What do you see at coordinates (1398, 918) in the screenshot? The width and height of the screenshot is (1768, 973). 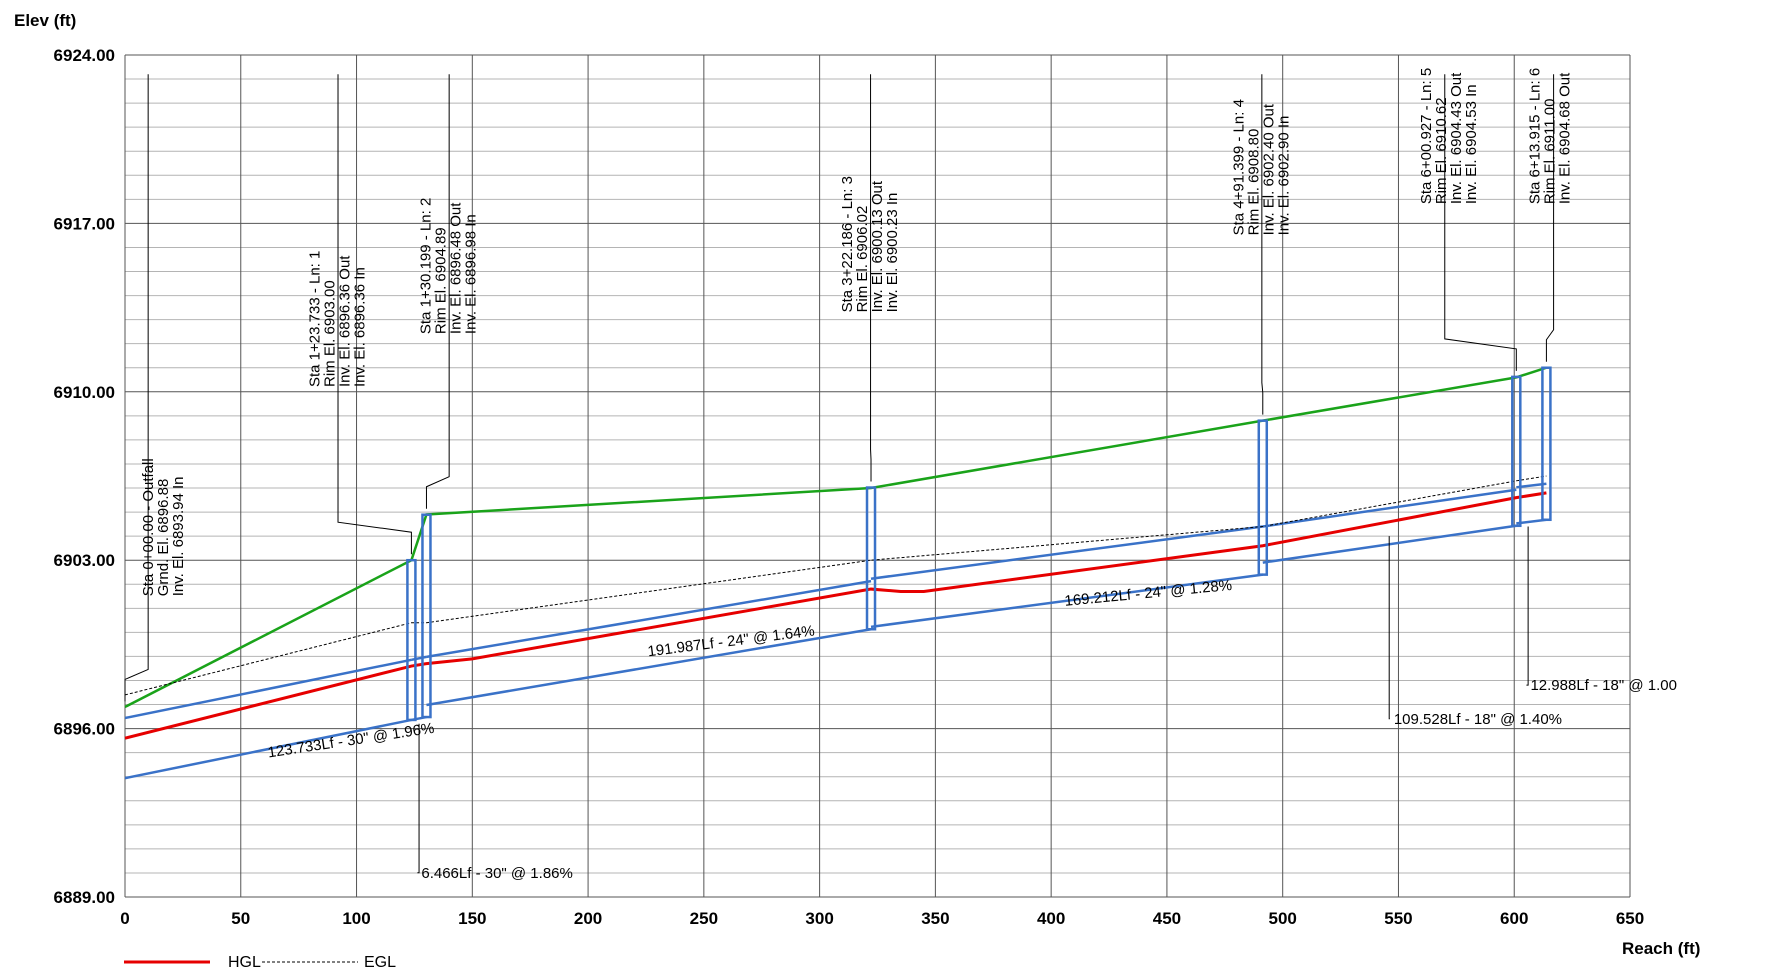 I see `x-tick-label: 550` at bounding box center [1398, 918].